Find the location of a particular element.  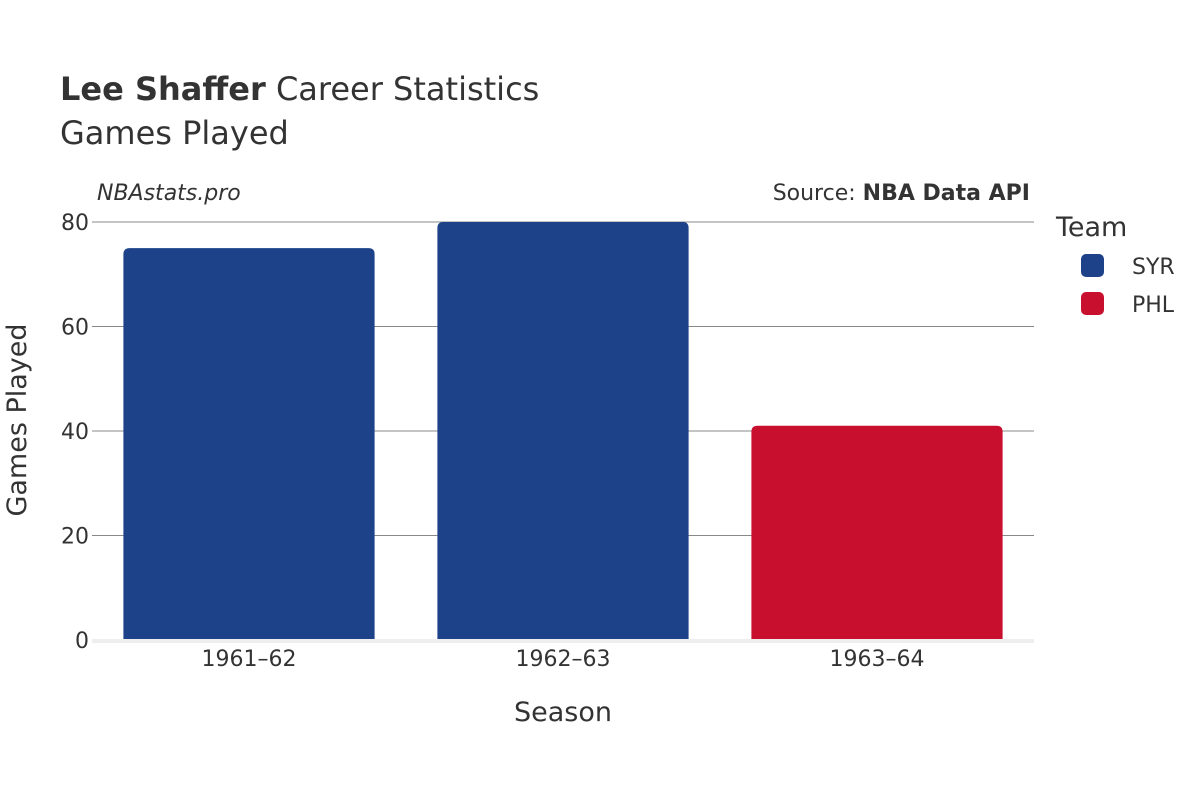

legend-label-phl: PHL is located at coordinates (1153, 305).